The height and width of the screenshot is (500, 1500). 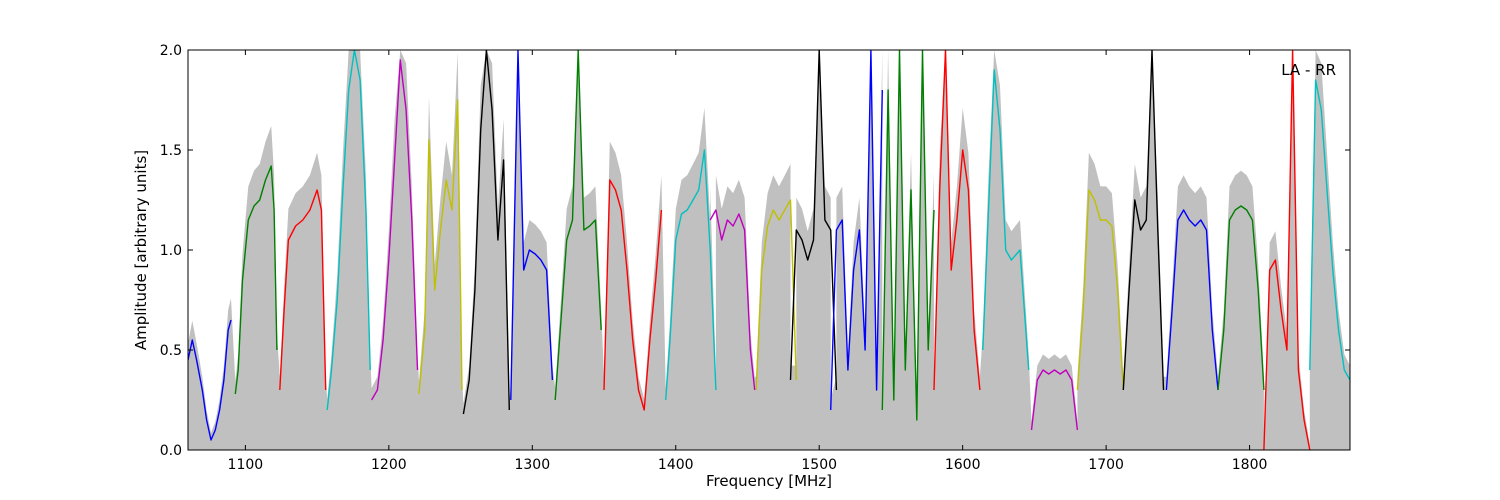 I want to click on x-tick-label-1200: 1200, so click(x=389, y=465).